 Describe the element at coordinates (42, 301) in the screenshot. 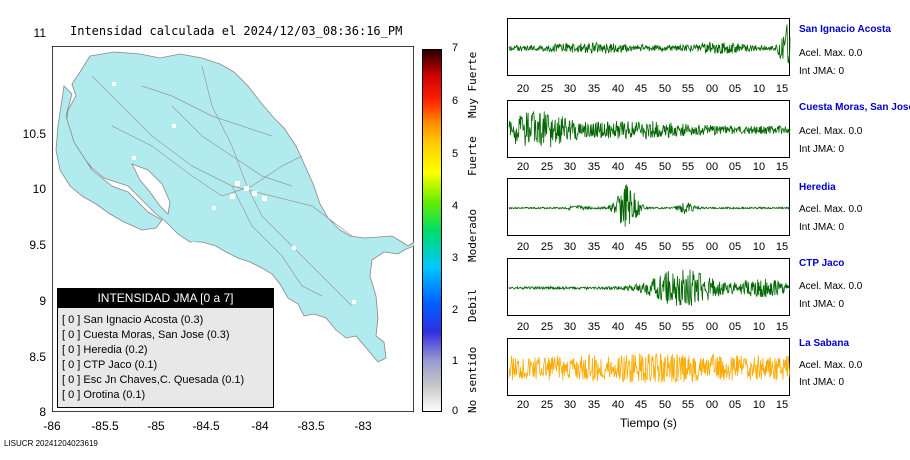

I see `map-y-tick: 9` at that location.